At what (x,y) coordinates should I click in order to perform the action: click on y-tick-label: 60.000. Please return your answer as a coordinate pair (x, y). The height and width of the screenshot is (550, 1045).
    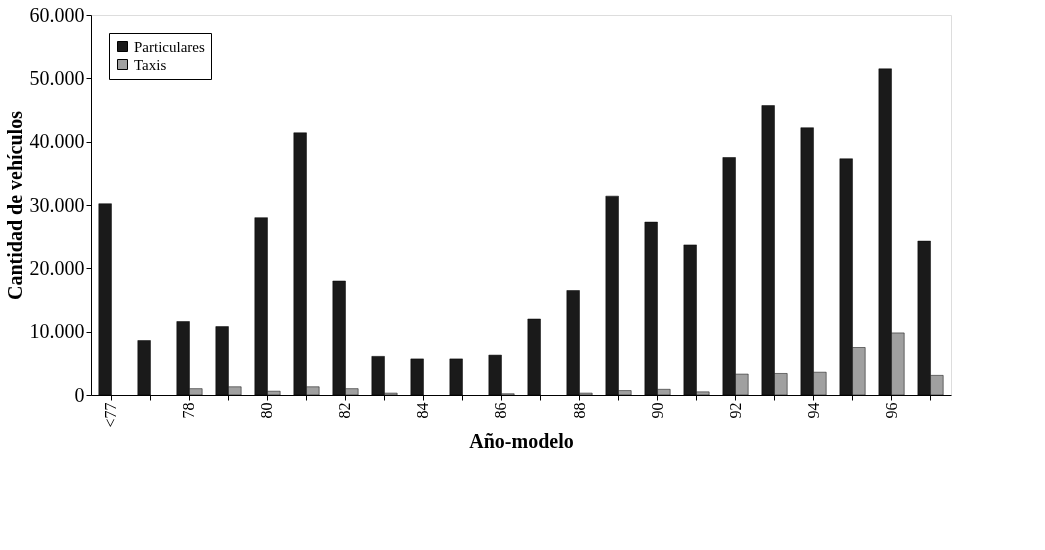
    Looking at the image, I should click on (57, 14).